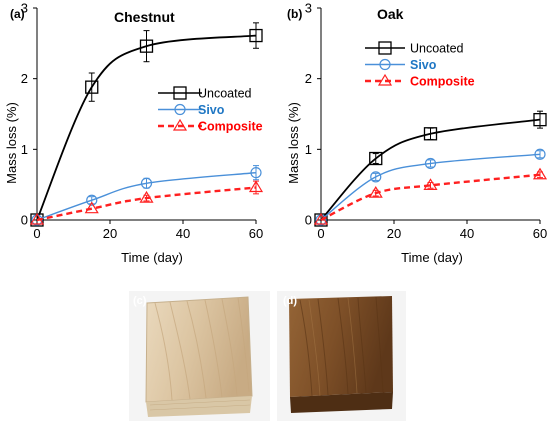 This screenshot has width=550, height=425. I want to click on x-axis-label-chestnut: Time (day), so click(152, 257).